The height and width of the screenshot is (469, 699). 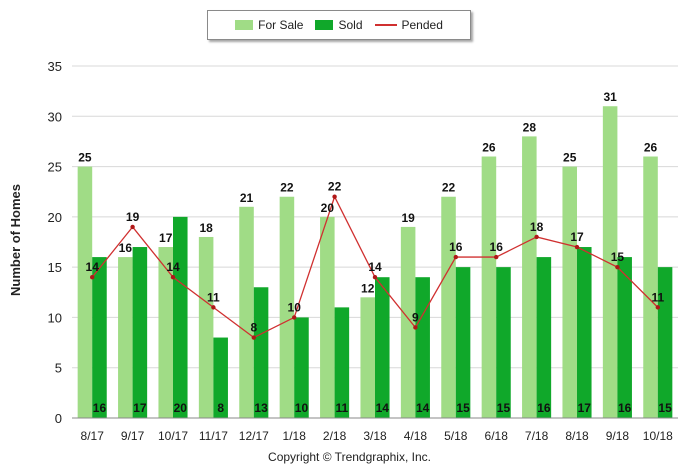 What do you see at coordinates (126, 248) in the screenshot?
I see `data-label-for-sale: 16` at bounding box center [126, 248].